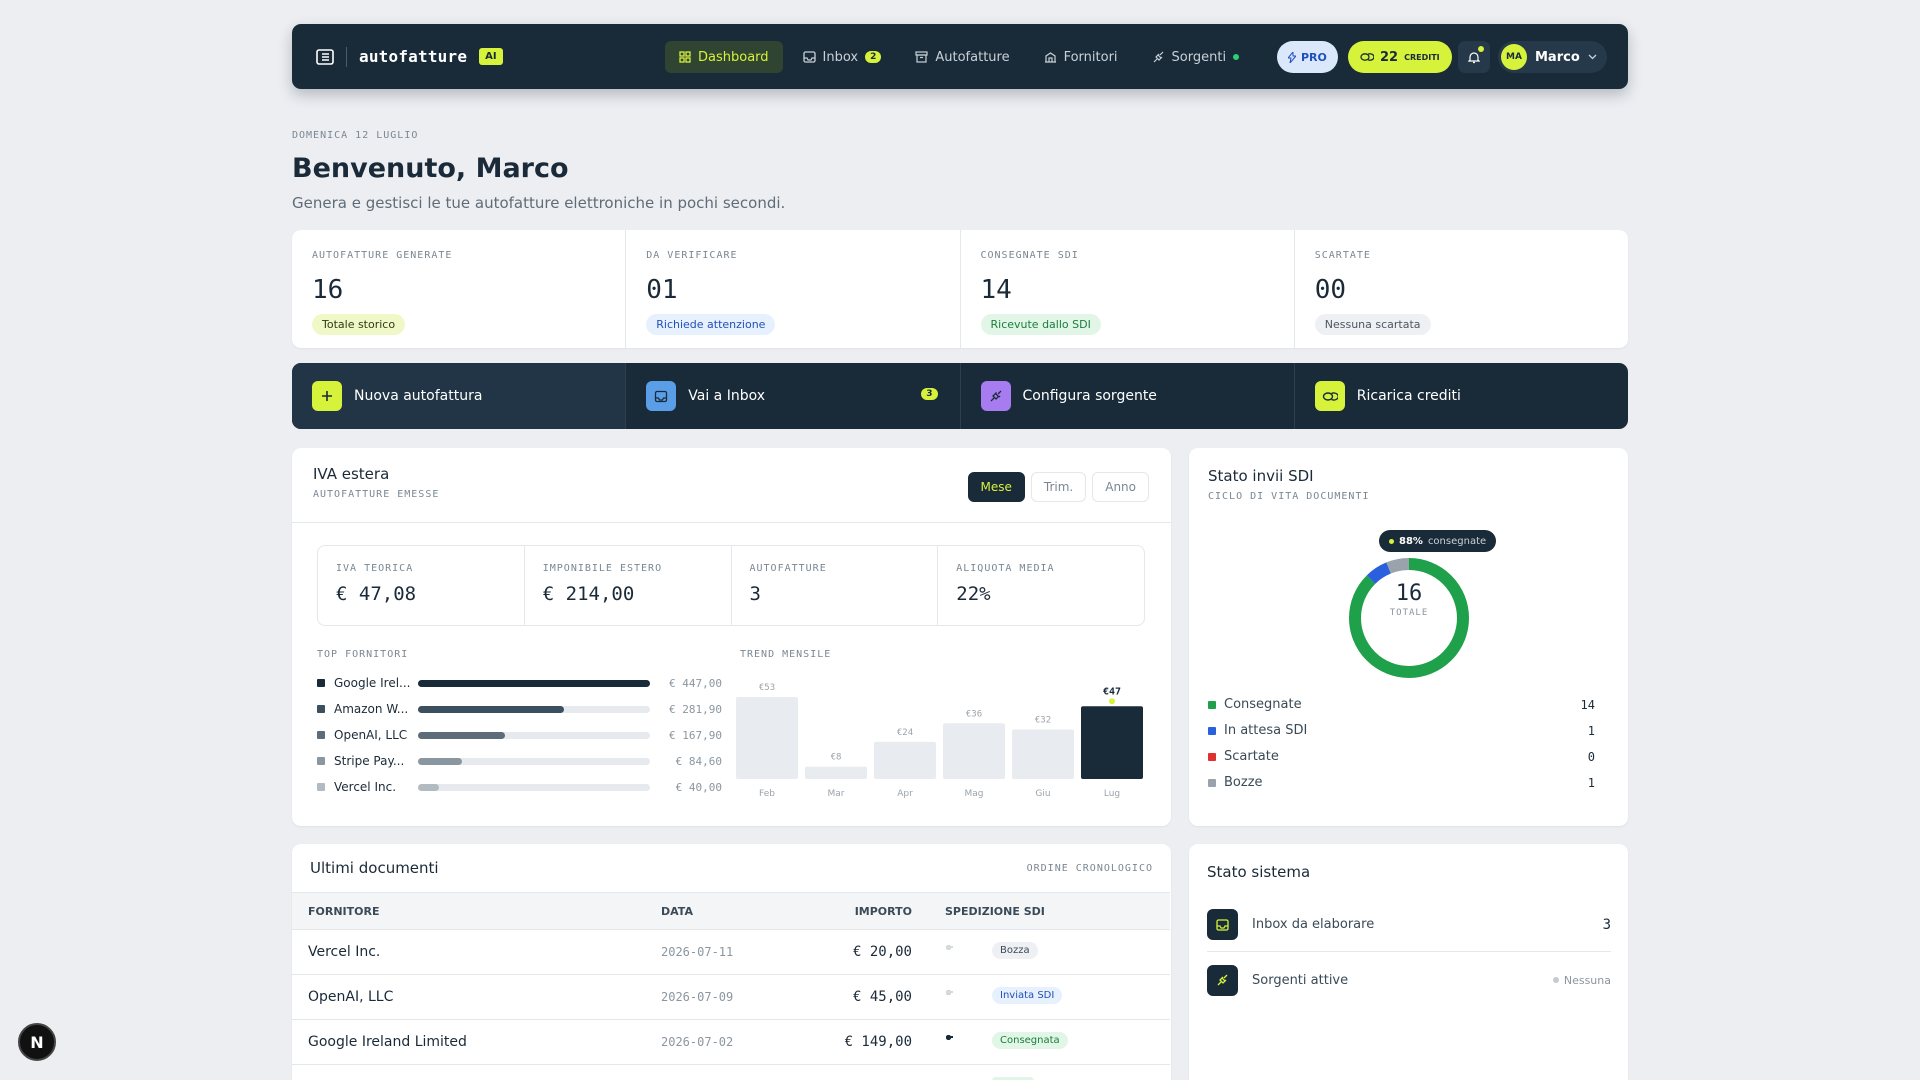 The height and width of the screenshot is (1080, 1920). What do you see at coordinates (1261, 476) in the screenshot?
I see `sdi-title: Stato invii SDI` at bounding box center [1261, 476].